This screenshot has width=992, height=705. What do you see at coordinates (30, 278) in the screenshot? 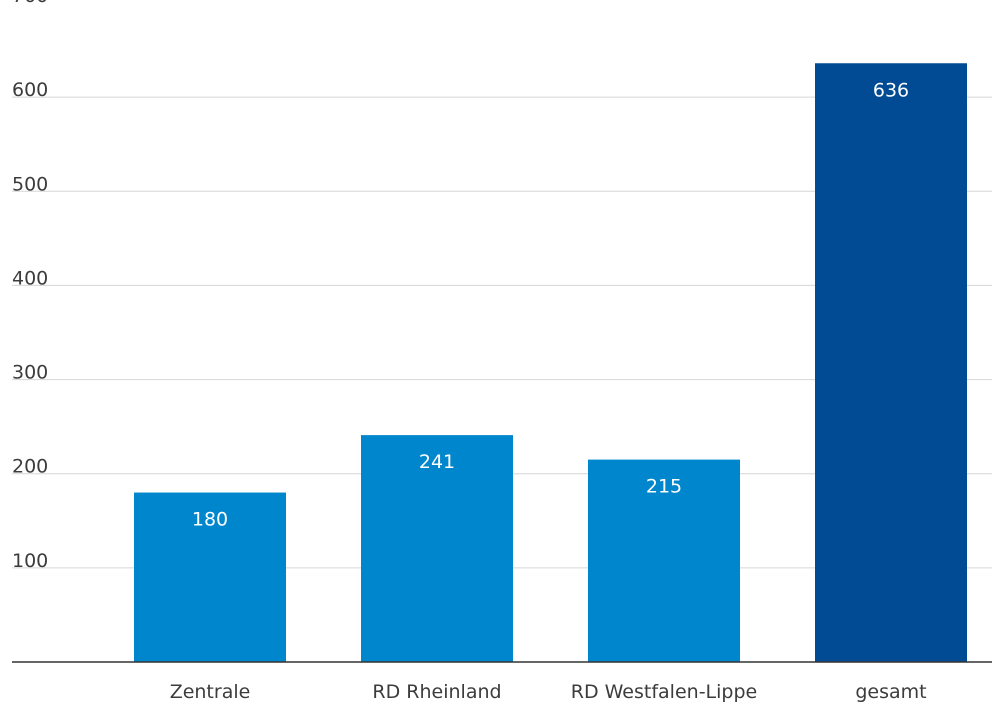
I see `y-tick-label-400: 400` at bounding box center [30, 278].